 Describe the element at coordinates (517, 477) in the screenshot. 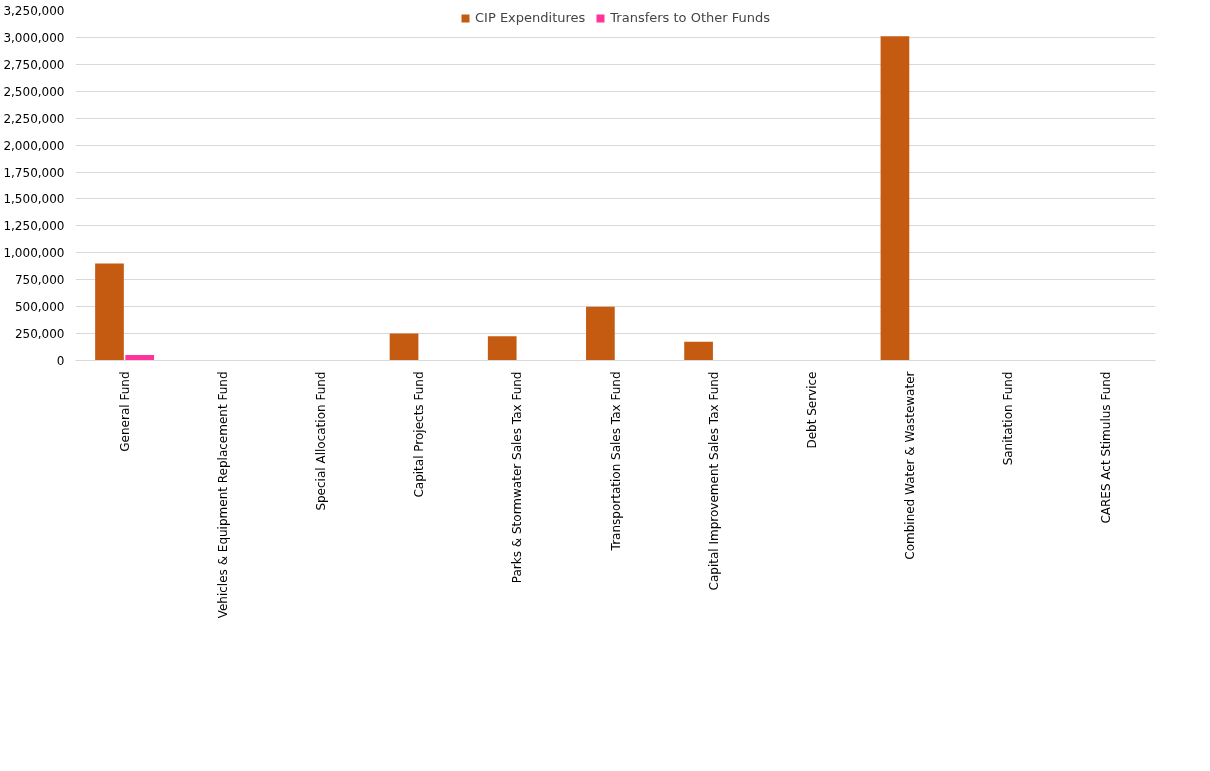

I see `x-tick-label: Parks & Stormwater Sales Tax Fund` at that location.